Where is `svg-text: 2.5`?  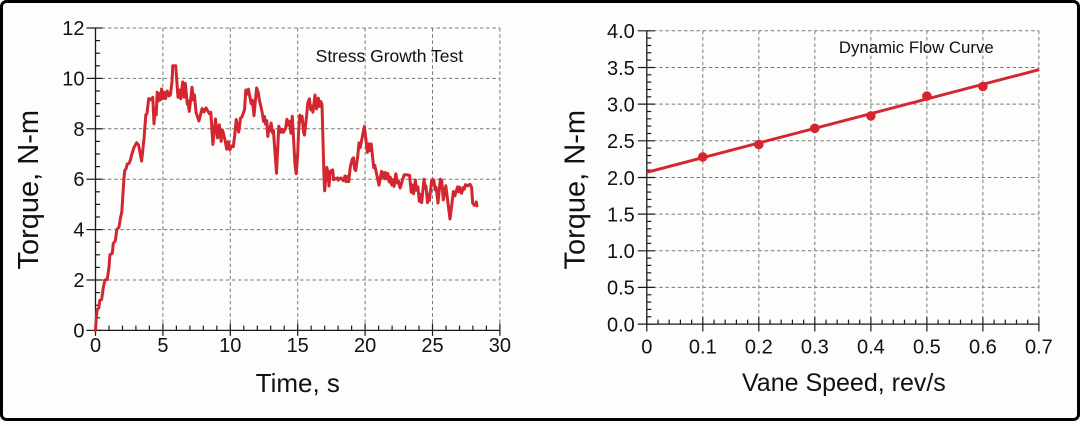 svg-text: 2.5 is located at coordinates (621, 142).